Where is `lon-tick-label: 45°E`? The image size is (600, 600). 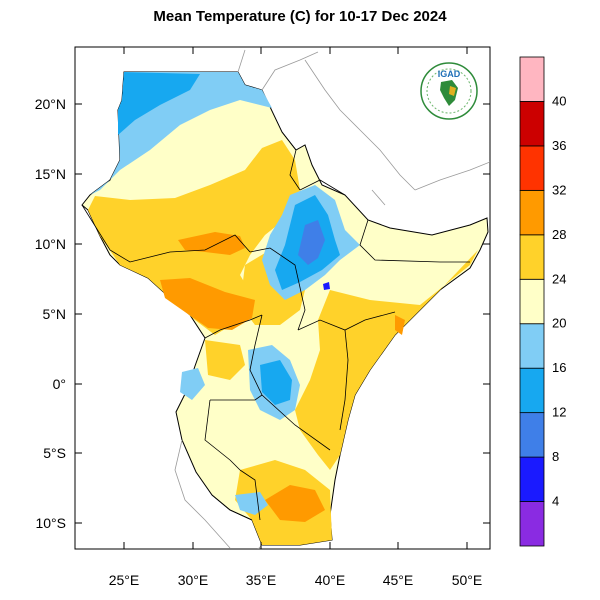
lon-tick-label: 45°E is located at coordinates (398, 580).